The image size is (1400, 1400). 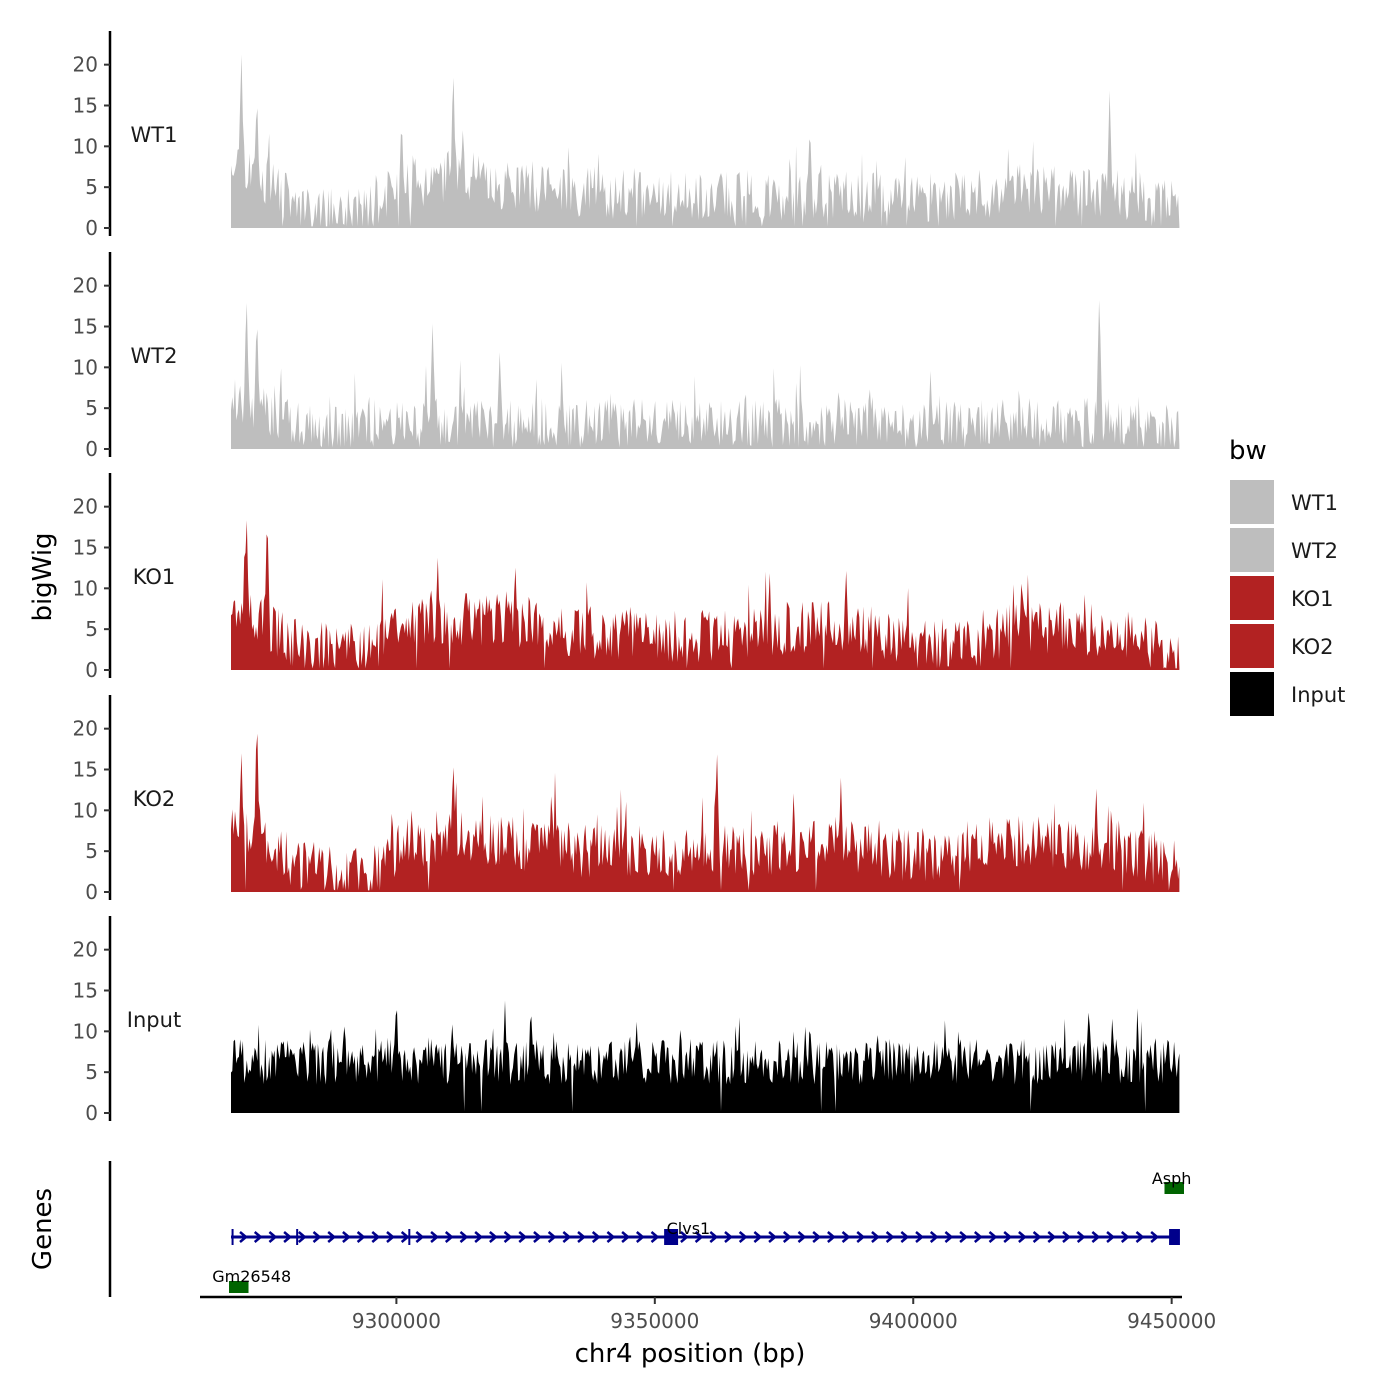 I want to click on track-label: WT1, so click(x=154, y=135).